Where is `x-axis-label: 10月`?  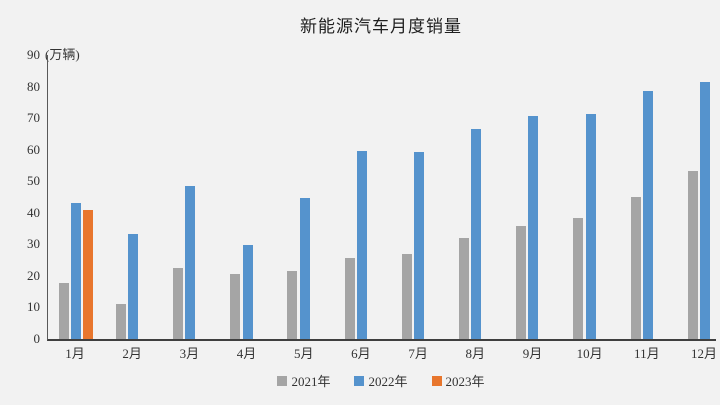 x-axis-label: 10月 is located at coordinates (589, 353).